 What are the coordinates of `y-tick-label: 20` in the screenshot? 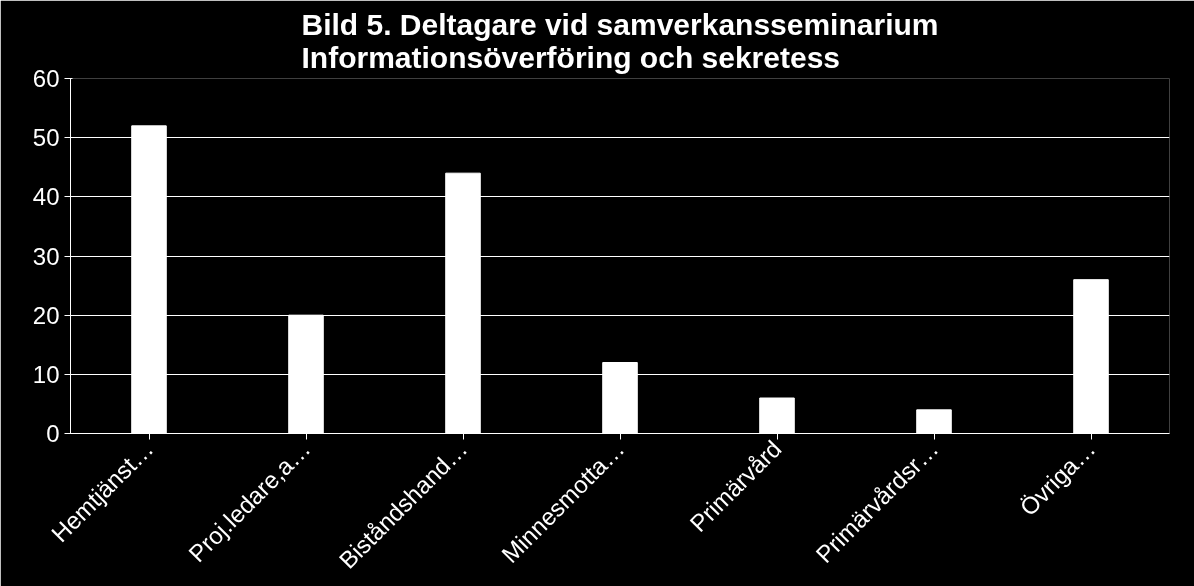 It's located at (46, 315).